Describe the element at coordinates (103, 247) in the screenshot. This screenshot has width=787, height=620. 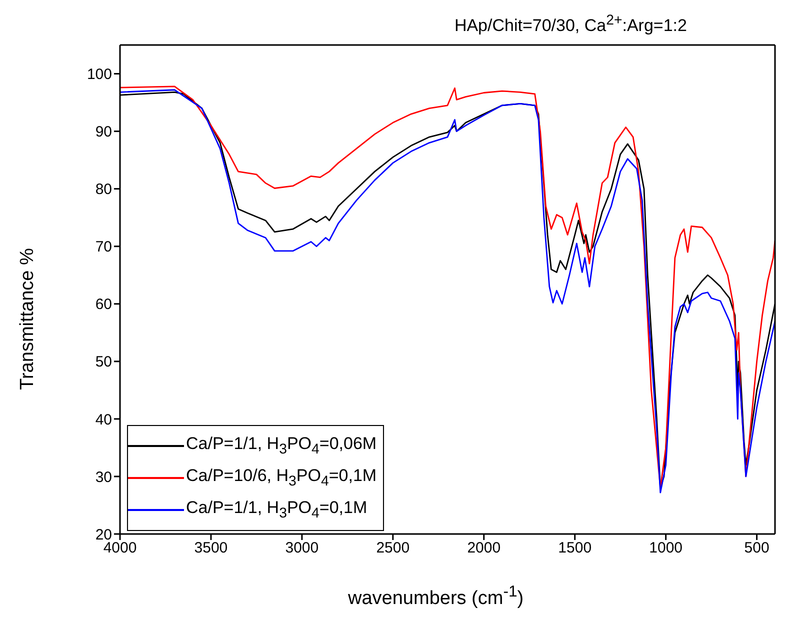
I see `y-tick-label: 70` at that location.